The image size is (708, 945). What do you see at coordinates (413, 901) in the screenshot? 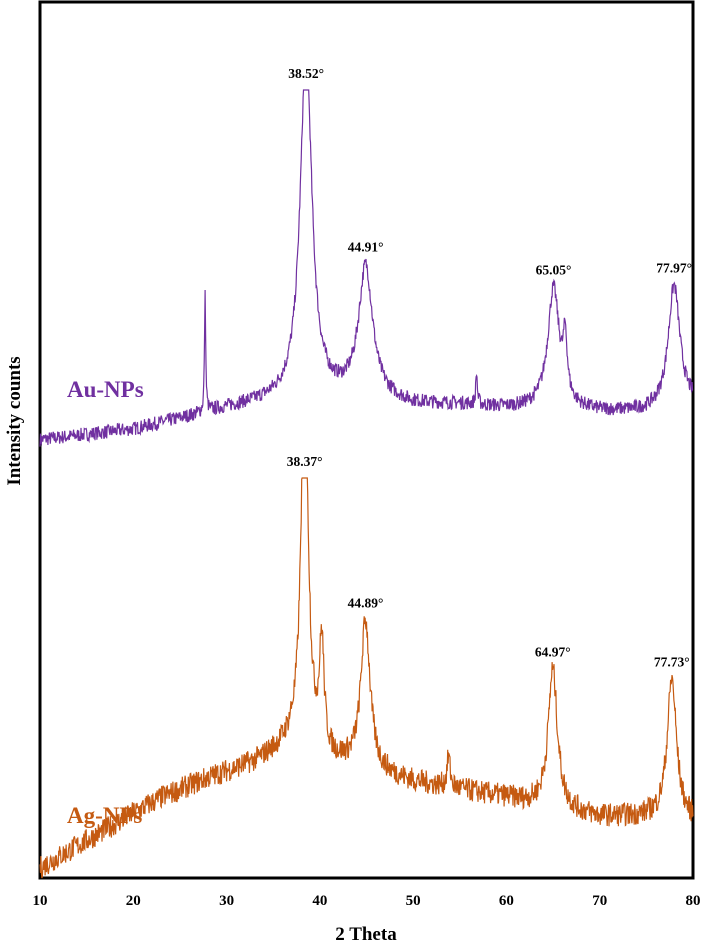
I see `x-tick-label: 50` at bounding box center [413, 901].